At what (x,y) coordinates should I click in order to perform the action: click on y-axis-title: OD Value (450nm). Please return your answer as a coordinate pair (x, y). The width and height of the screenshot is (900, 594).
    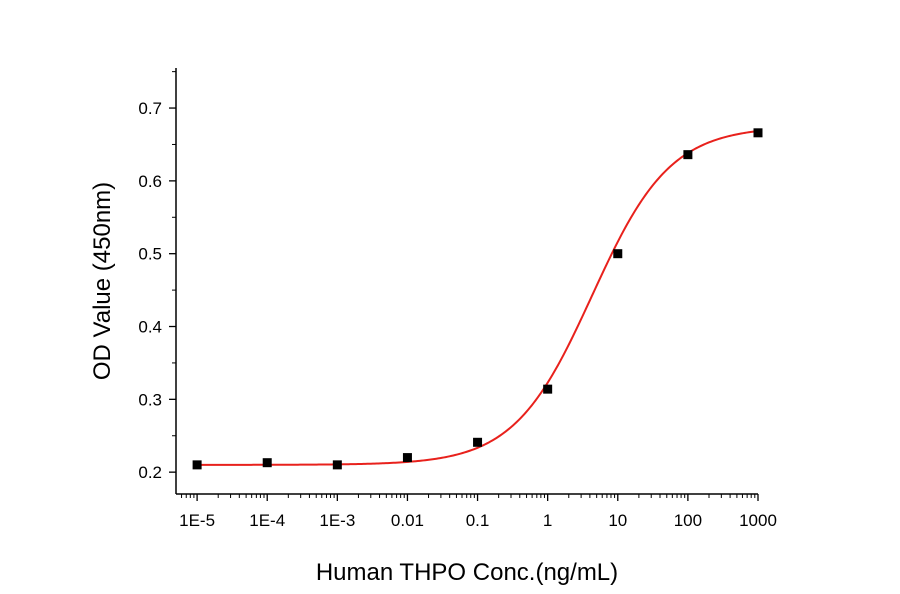
    Looking at the image, I should click on (102, 281).